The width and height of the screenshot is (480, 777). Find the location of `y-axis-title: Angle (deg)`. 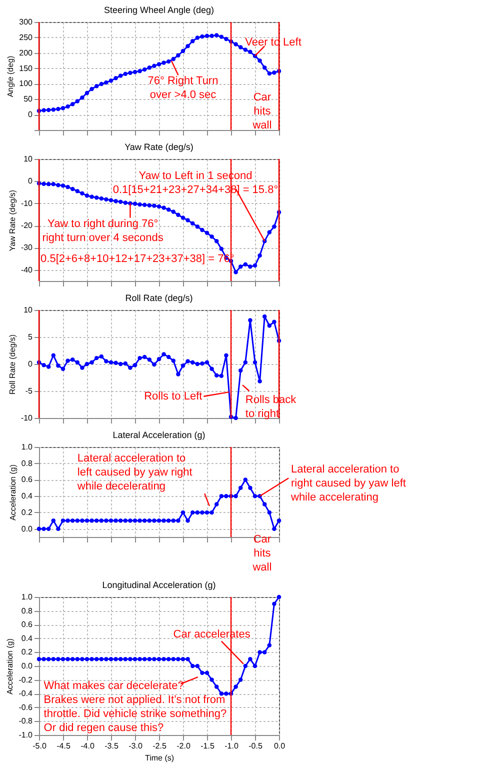

y-axis-title: Angle (deg) is located at coordinates (11, 76).